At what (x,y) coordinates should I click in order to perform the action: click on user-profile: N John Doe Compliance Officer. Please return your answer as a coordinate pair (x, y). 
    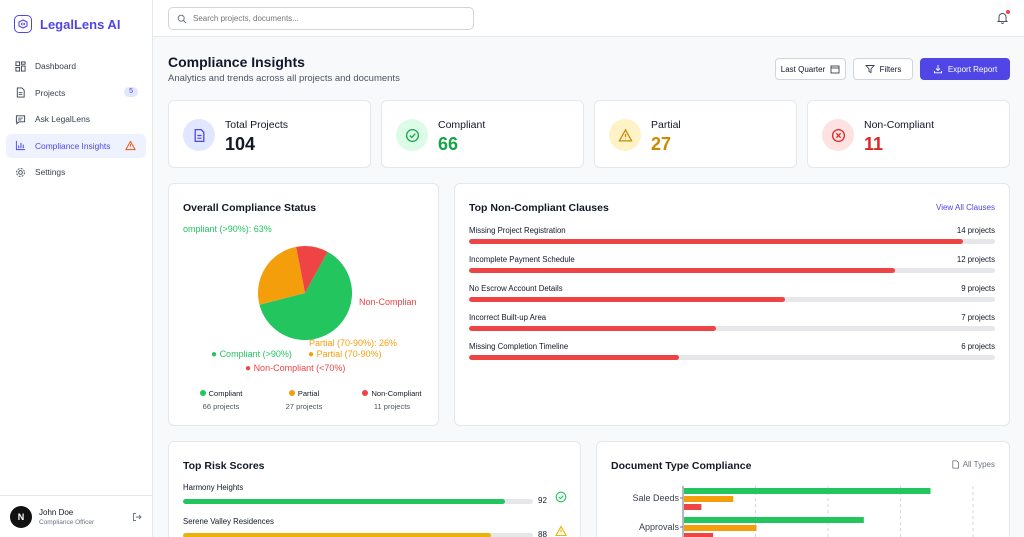
    Looking at the image, I should click on (76, 516).